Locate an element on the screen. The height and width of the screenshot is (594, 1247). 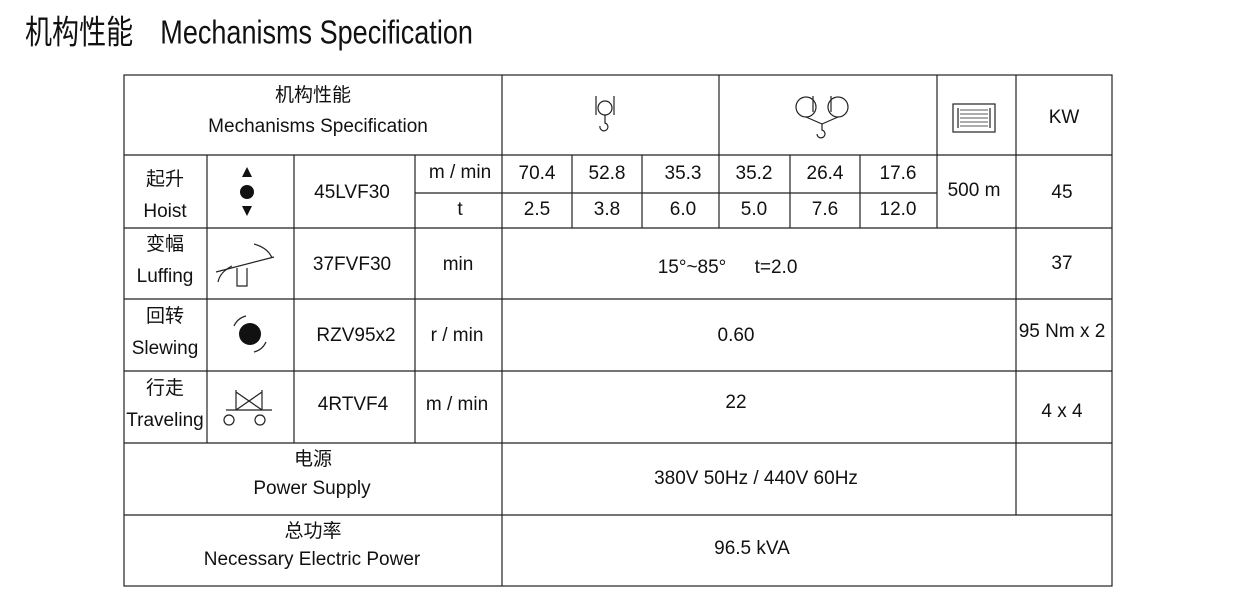
model: 4RTVF4 is located at coordinates (353, 404).